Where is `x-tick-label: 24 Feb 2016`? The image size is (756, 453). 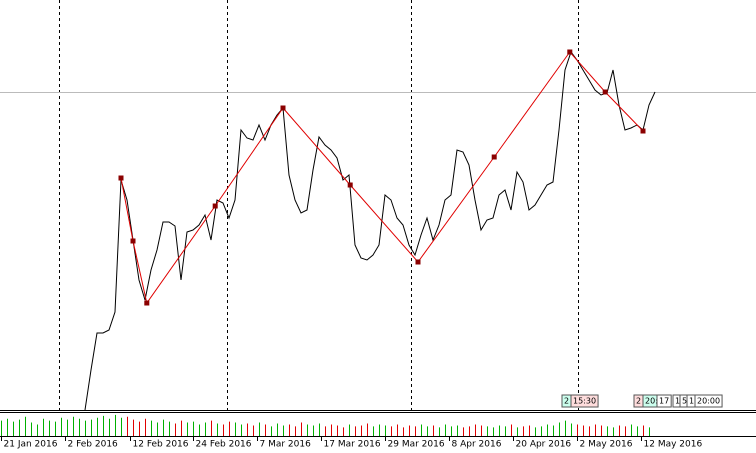 x-tick-label: 24 Feb 2016 is located at coordinates (224, 445).